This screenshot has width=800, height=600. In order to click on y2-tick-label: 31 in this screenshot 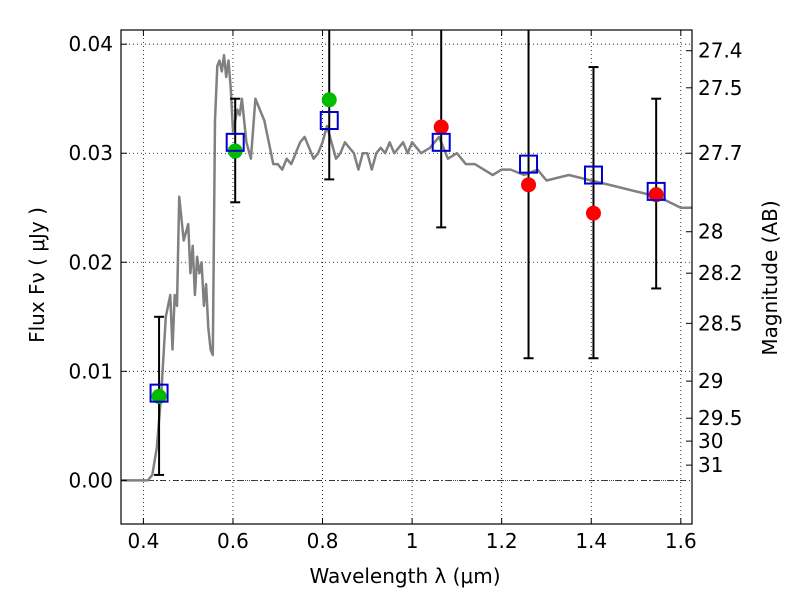, I will do `click(710, 465)`.